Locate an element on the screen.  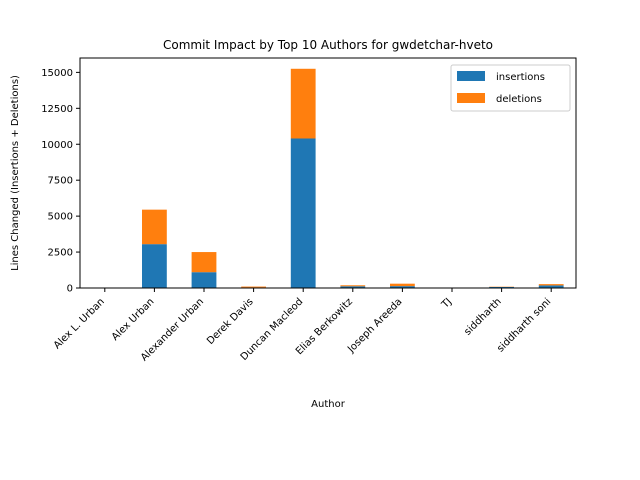
legend: insertions deletions is located at coordinates (510, 88).